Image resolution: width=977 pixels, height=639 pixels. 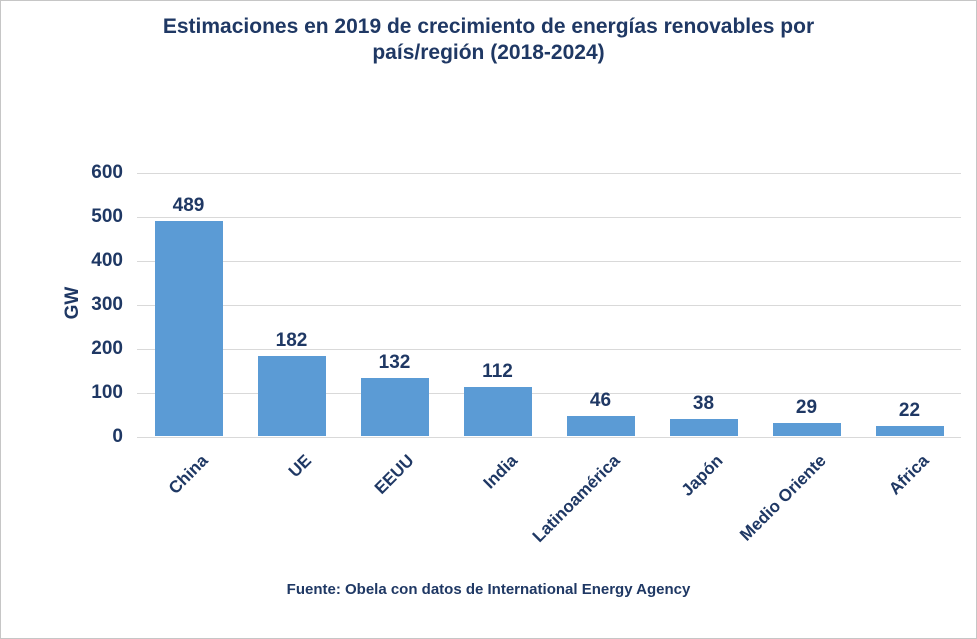 I want to click on y-tick-label: 200, so click(x=107, y=348).